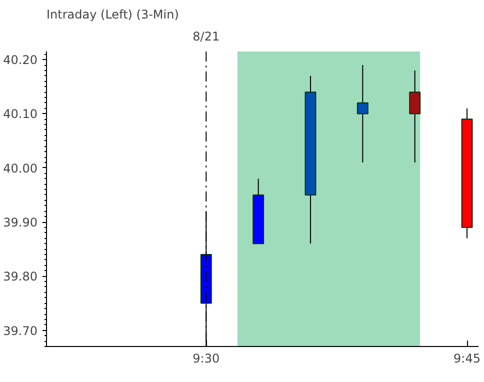 The width and height of the screenshot is (484, 382). Describe the element at coordinates (20, 60) in the screenshot. I see `y-tick-label: 40.20` at that location.